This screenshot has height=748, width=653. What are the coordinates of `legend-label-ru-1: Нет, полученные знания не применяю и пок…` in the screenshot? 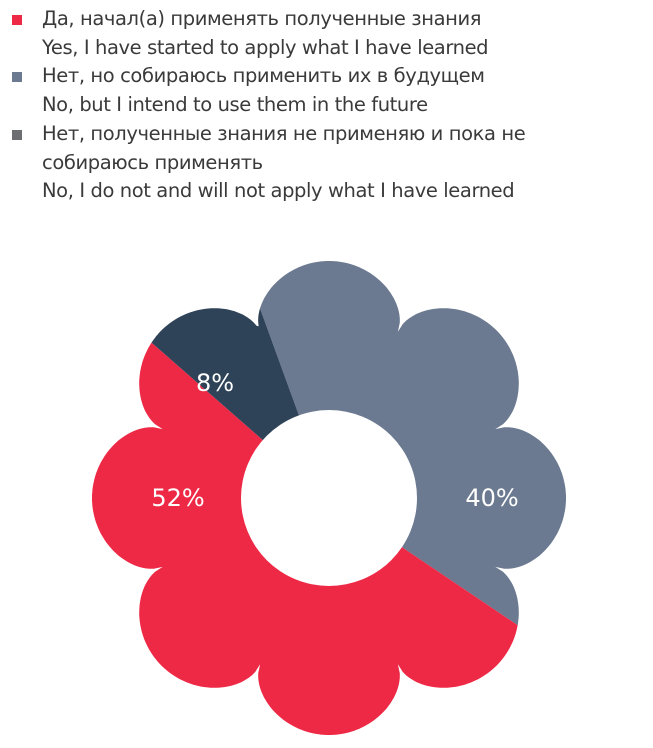 It's located at (284, 133).